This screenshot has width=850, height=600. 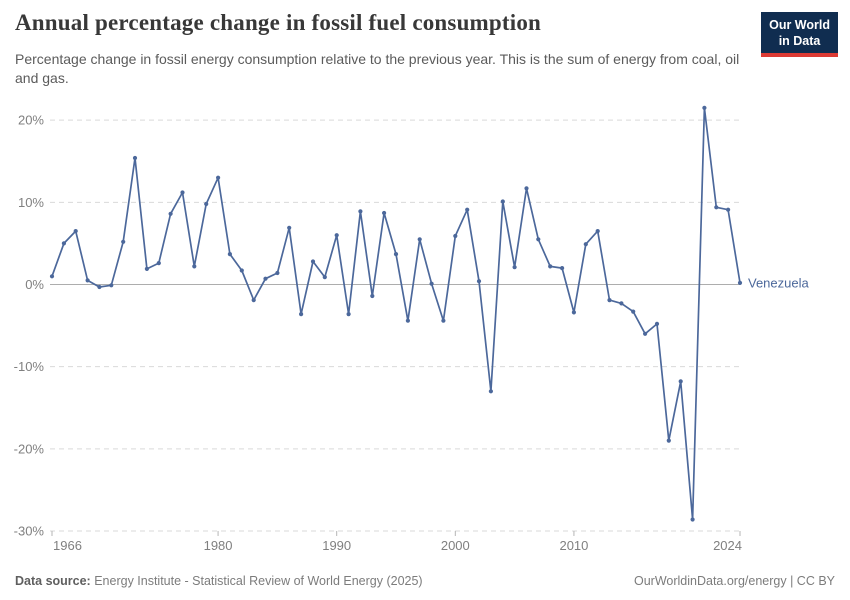 What do you see at coordinates (29, 448) in the screenshot?
I see `y-tick-label: -20%` at bounding box center [29, 448].